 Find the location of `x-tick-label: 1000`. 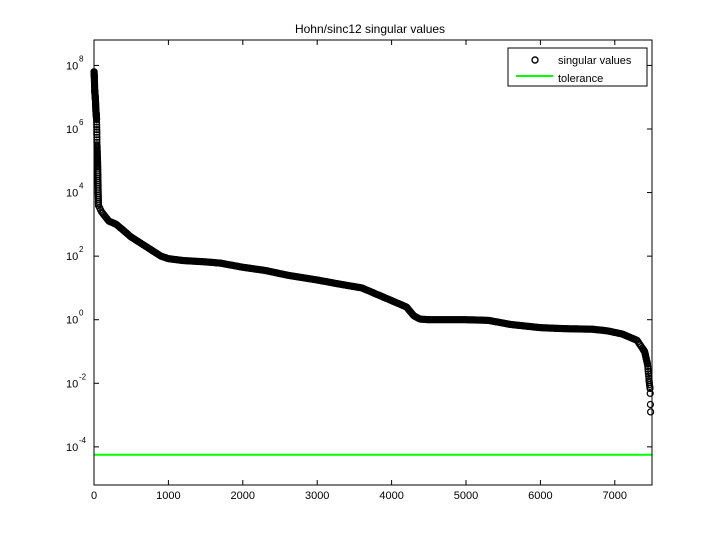

x-tick-label: 1000 is located at coordinates (168, 496).